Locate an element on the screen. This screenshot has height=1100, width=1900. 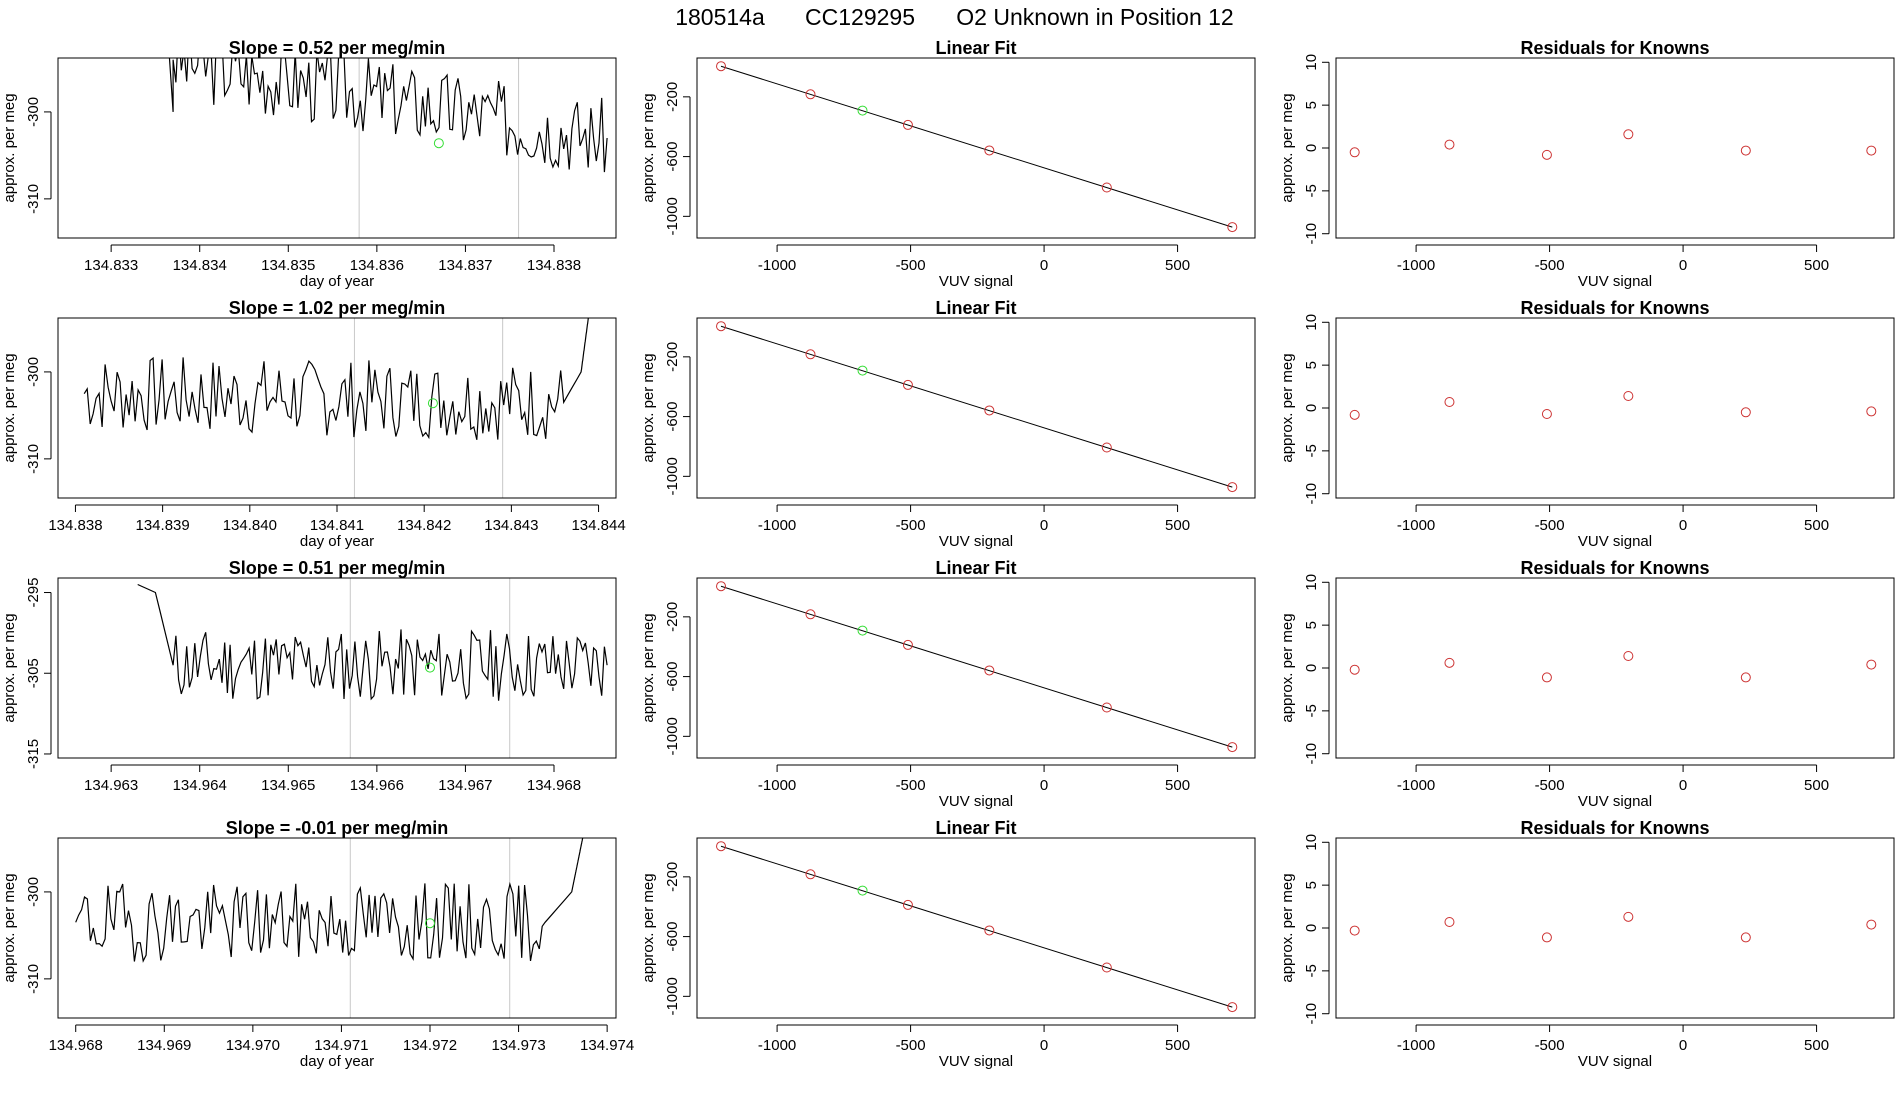
x-tick-label: 134.963 is located at coordinates (111, 785).